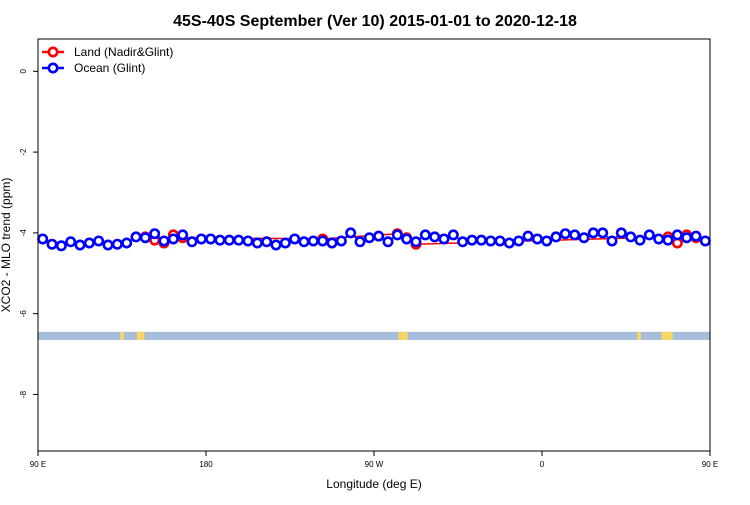  Describe the element at coordinates (23, 314) in the screenshot. I see `y-tick-label: -6` at that location.